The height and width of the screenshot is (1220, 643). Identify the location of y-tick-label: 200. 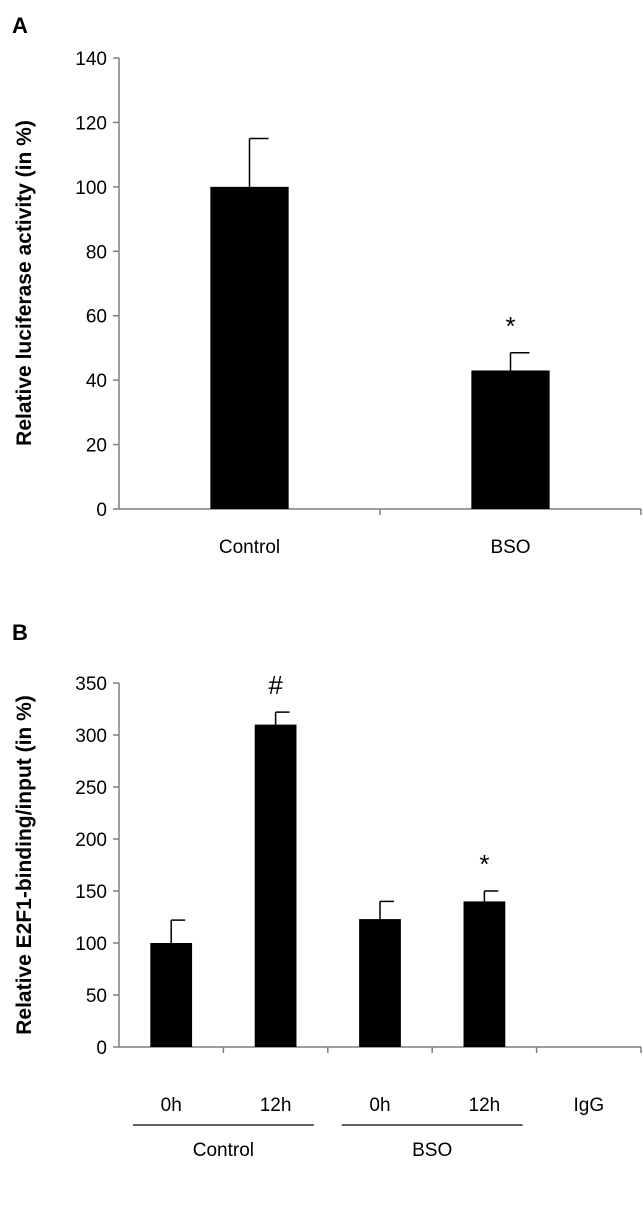
(91, 840).